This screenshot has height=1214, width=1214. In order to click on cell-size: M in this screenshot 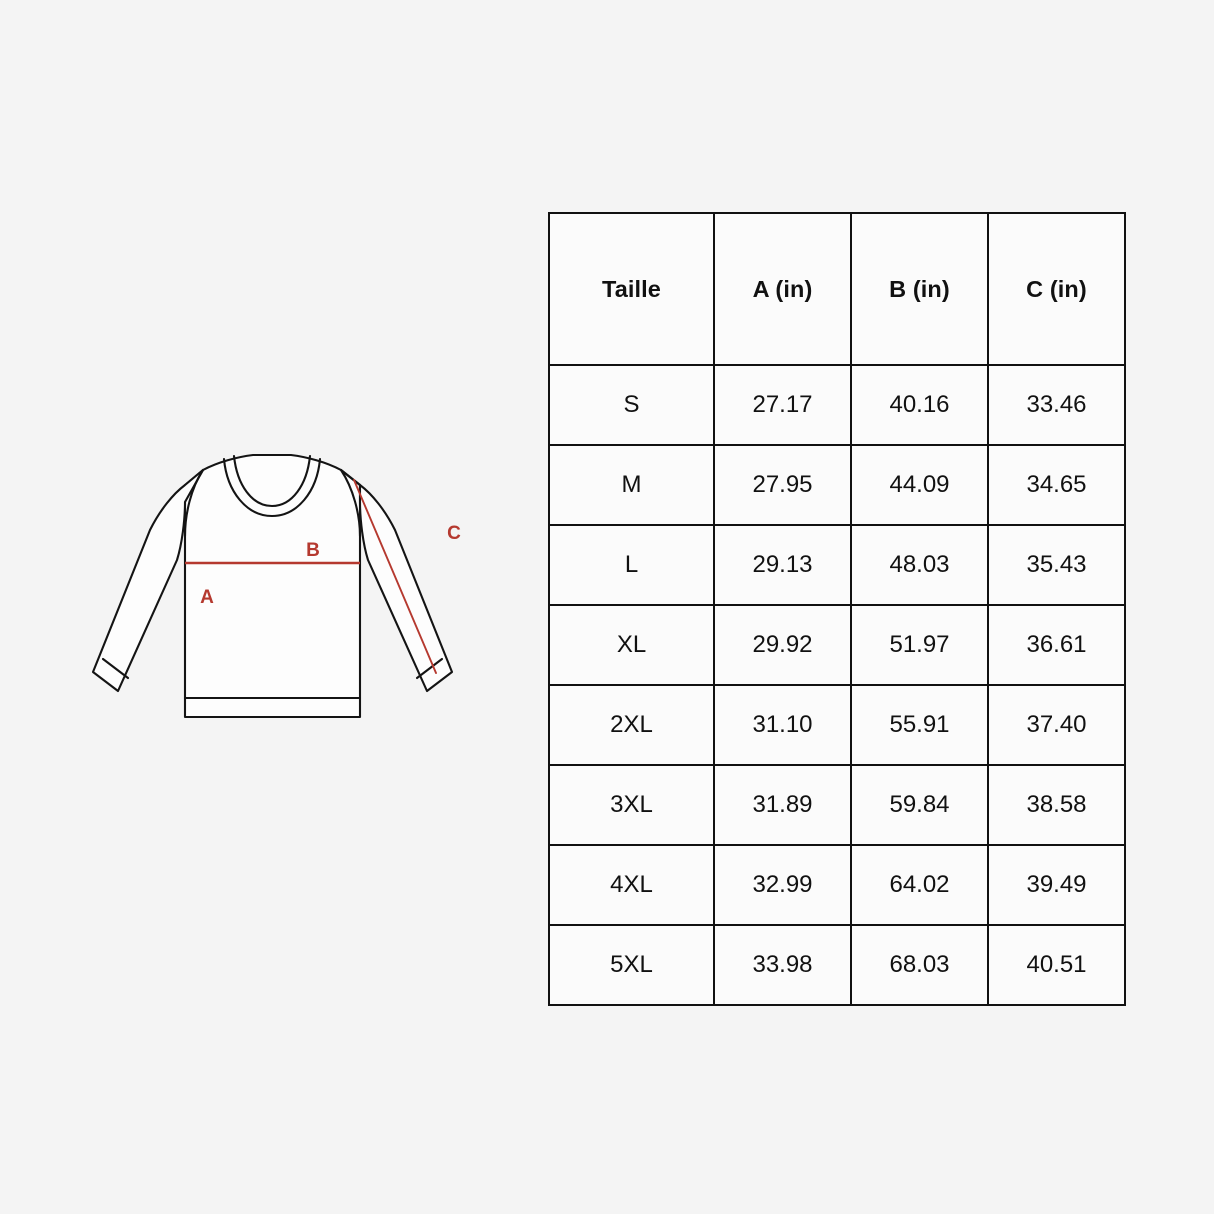, I will do `click(631, 485)`.